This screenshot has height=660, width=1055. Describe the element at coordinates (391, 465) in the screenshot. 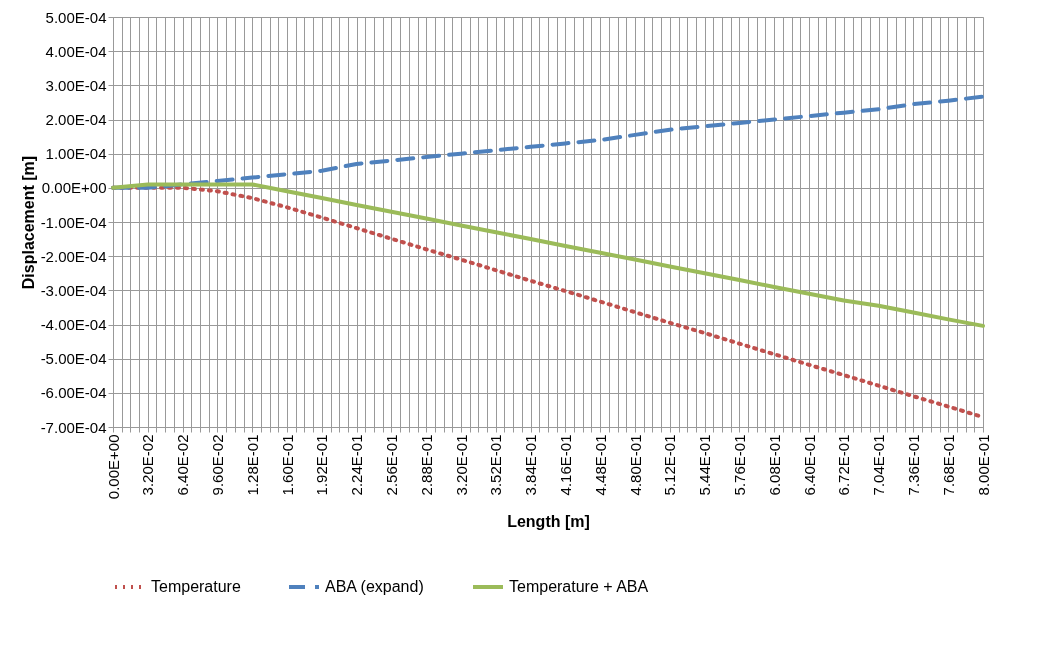

I see `x-tick-label: 2.56E-01` at that location.